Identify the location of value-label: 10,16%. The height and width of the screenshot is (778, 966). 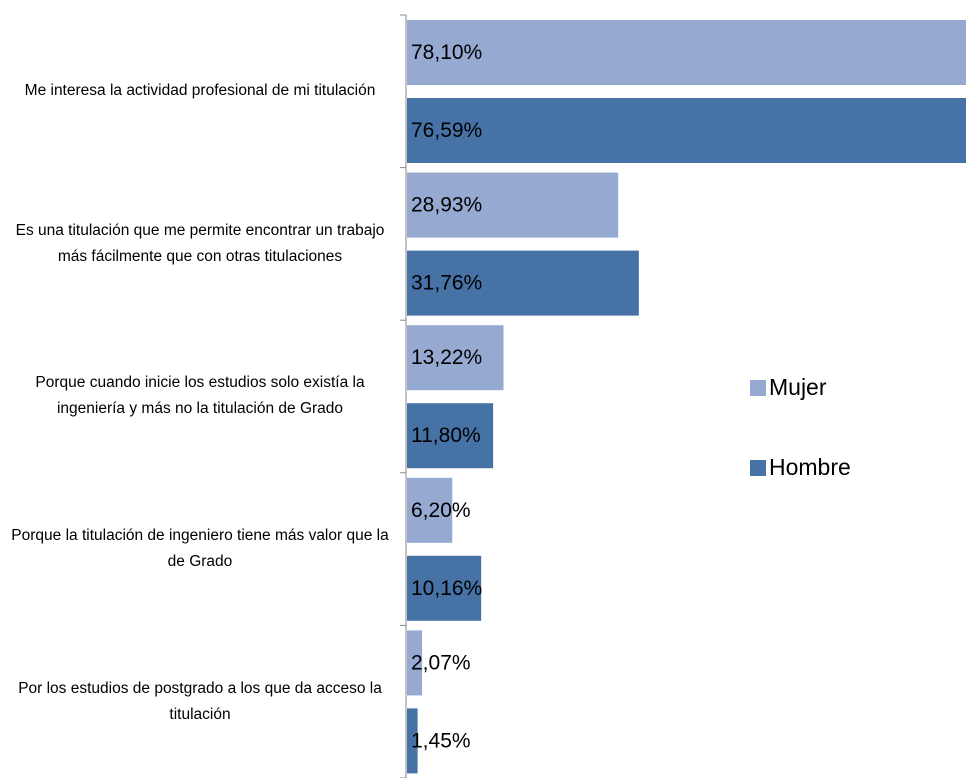
(446, 588).